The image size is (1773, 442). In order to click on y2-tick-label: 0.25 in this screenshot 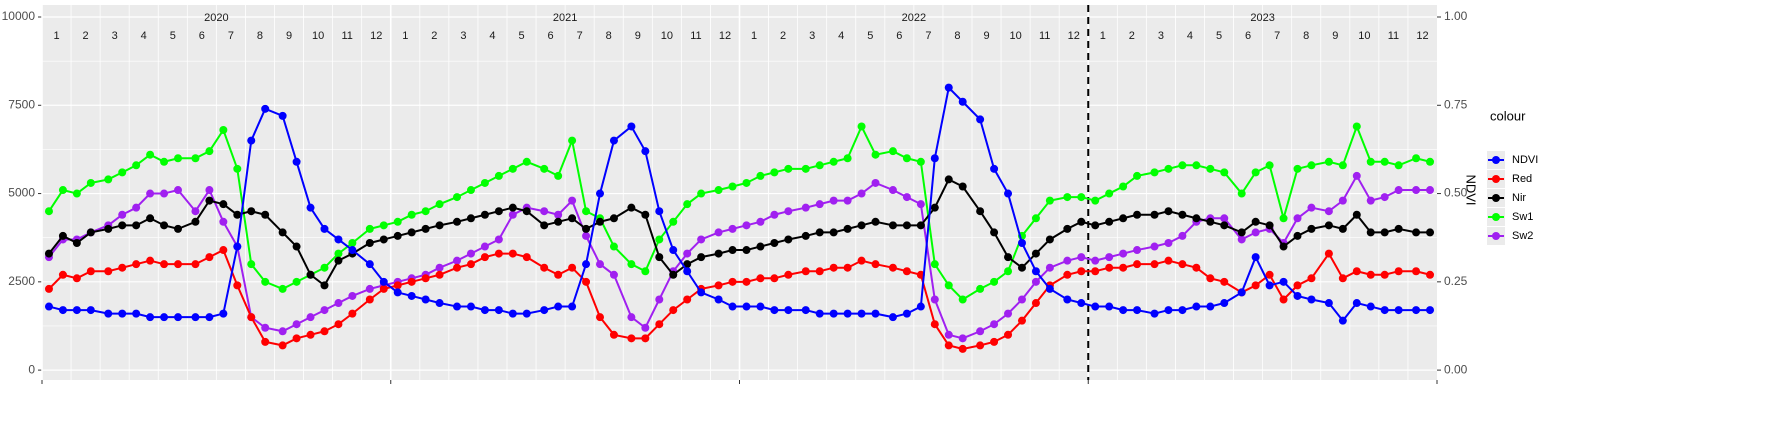, I will do `click(1456, 281)`.